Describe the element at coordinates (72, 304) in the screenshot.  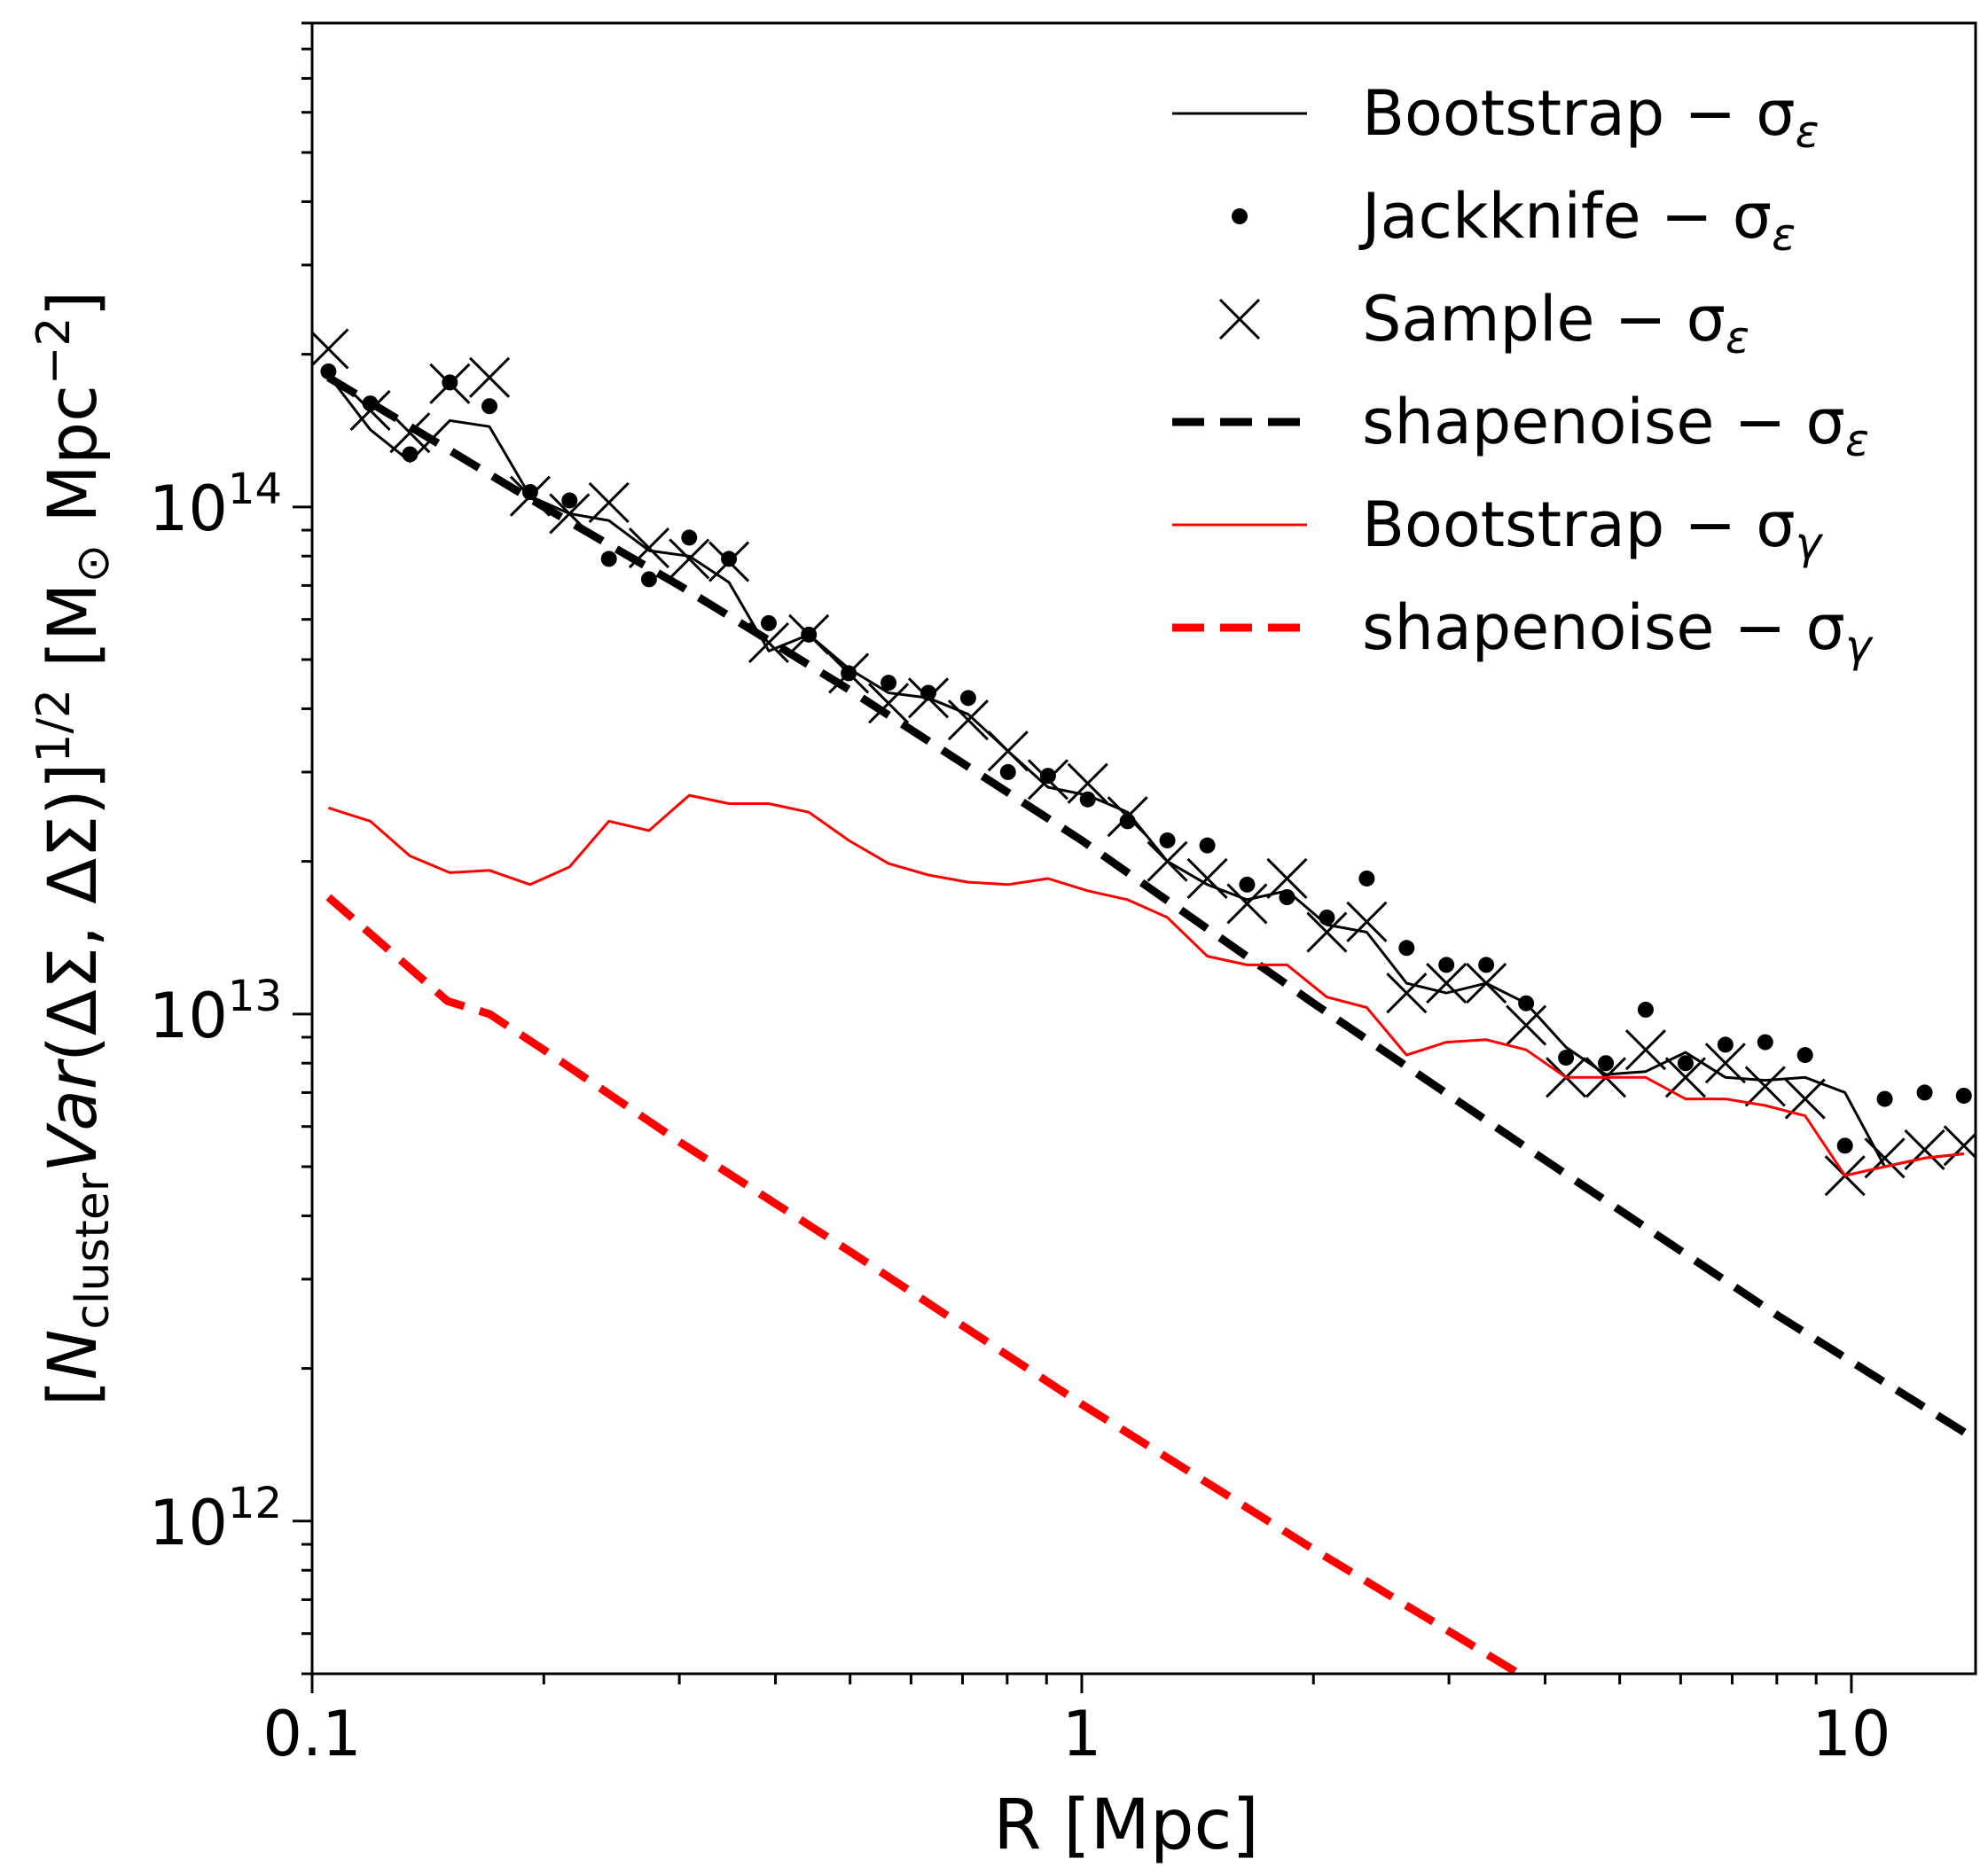
I see `y-label-units-close: ]` at that location.